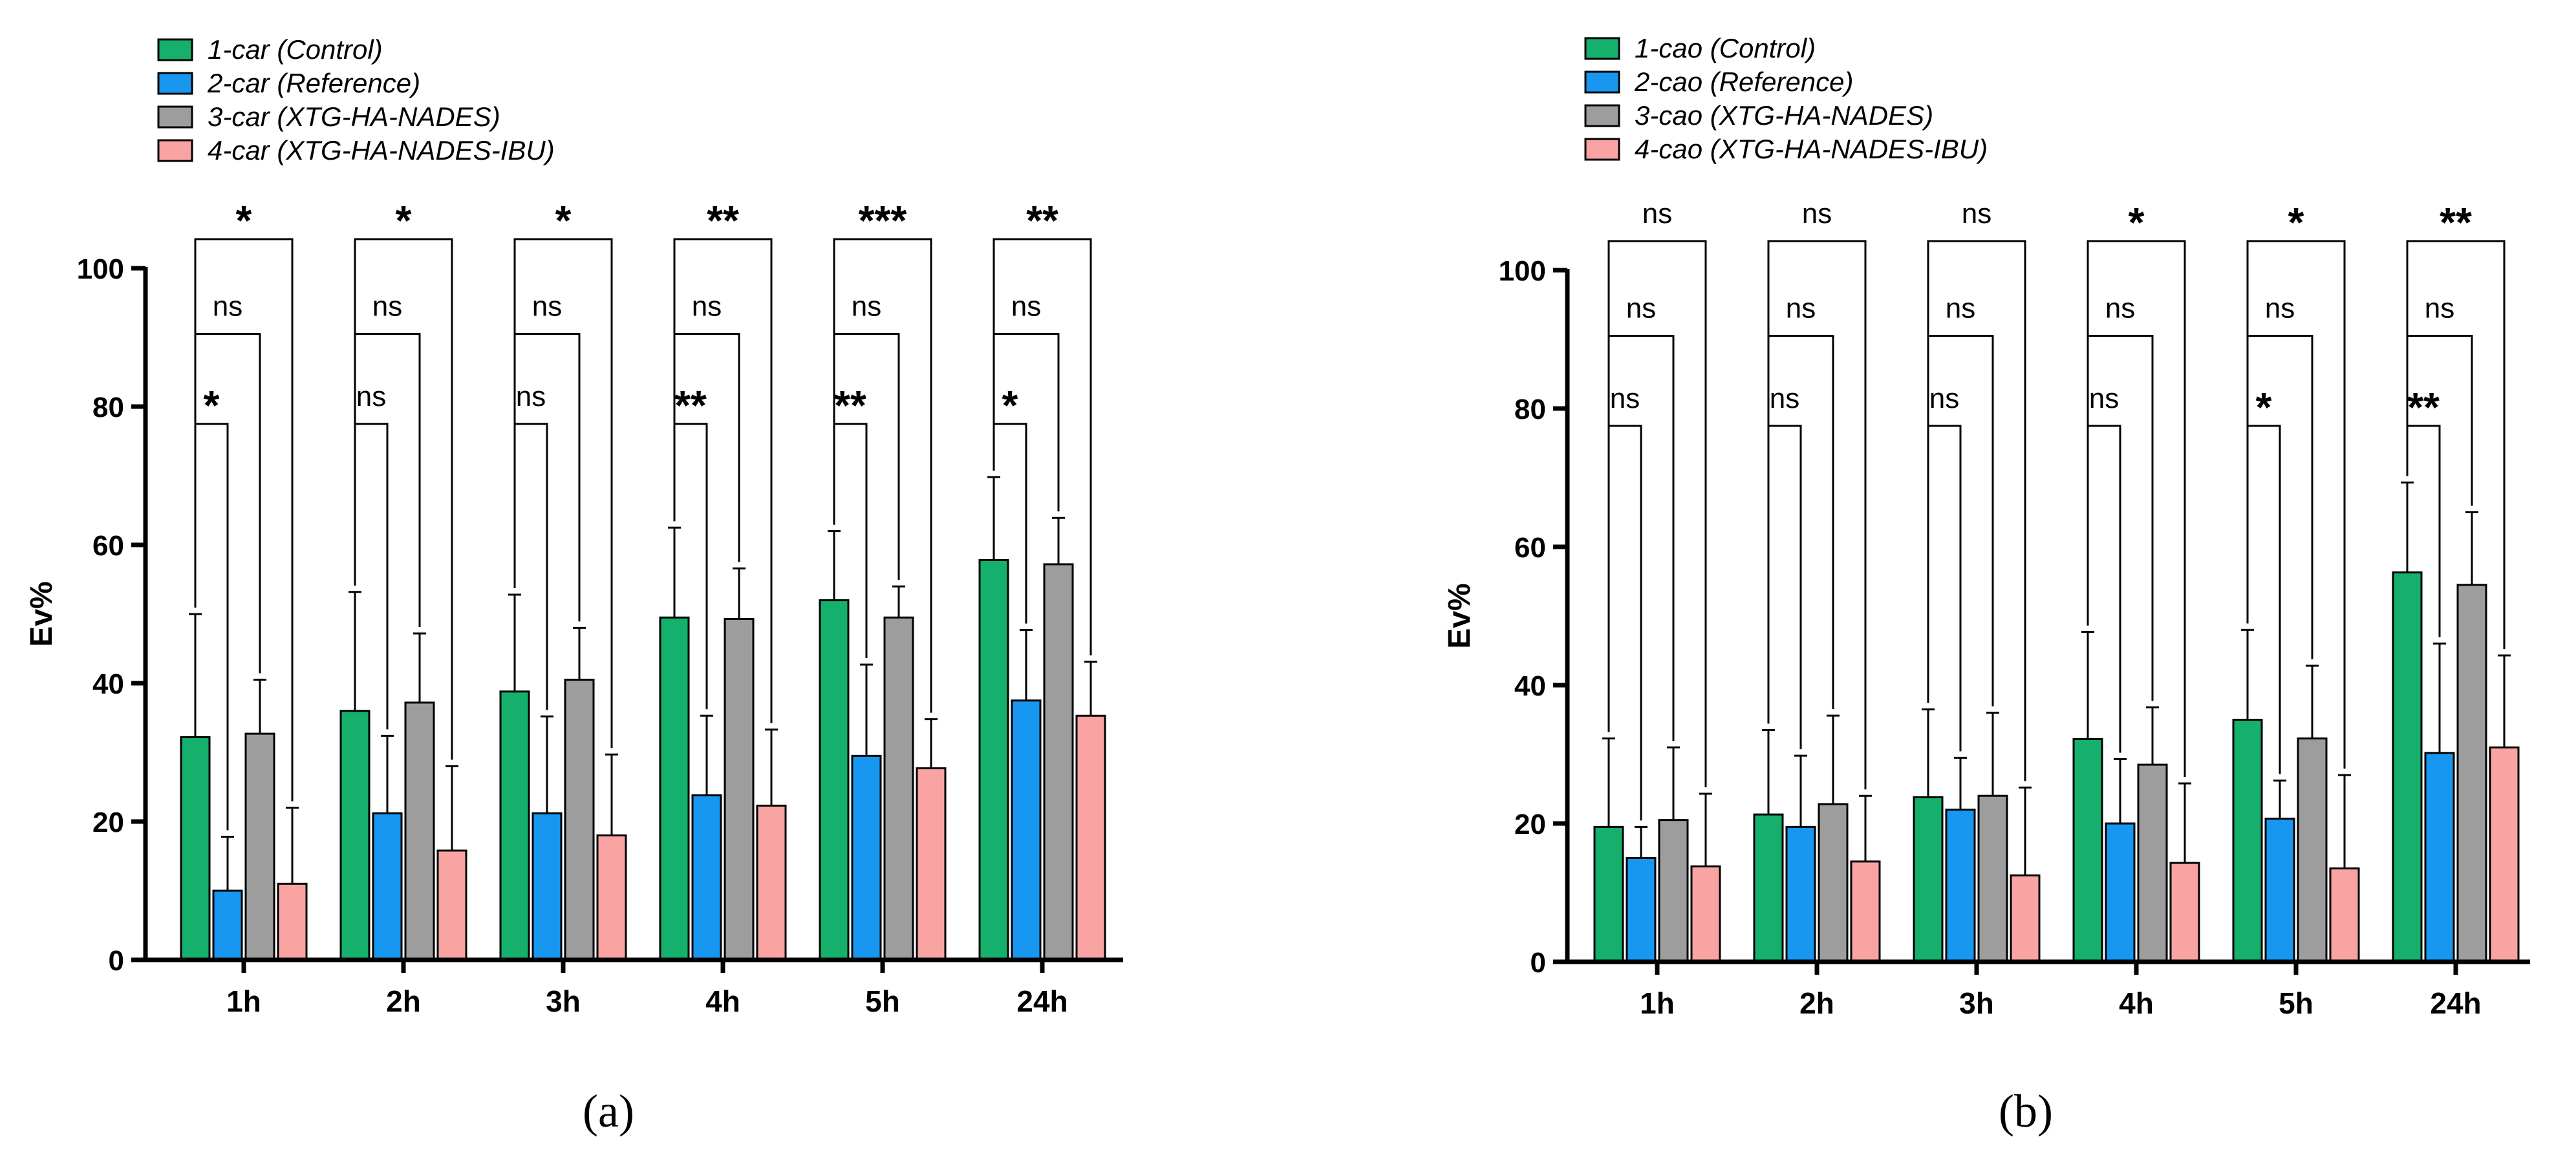  What do you see at coordinates (674, 788) in the screenshot?
I see `bar-a-4h-s1` at bounding box center [674, 788].